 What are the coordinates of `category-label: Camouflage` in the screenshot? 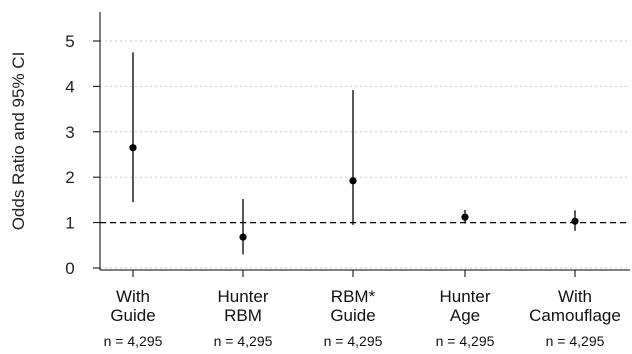 It's located at (575, 315).